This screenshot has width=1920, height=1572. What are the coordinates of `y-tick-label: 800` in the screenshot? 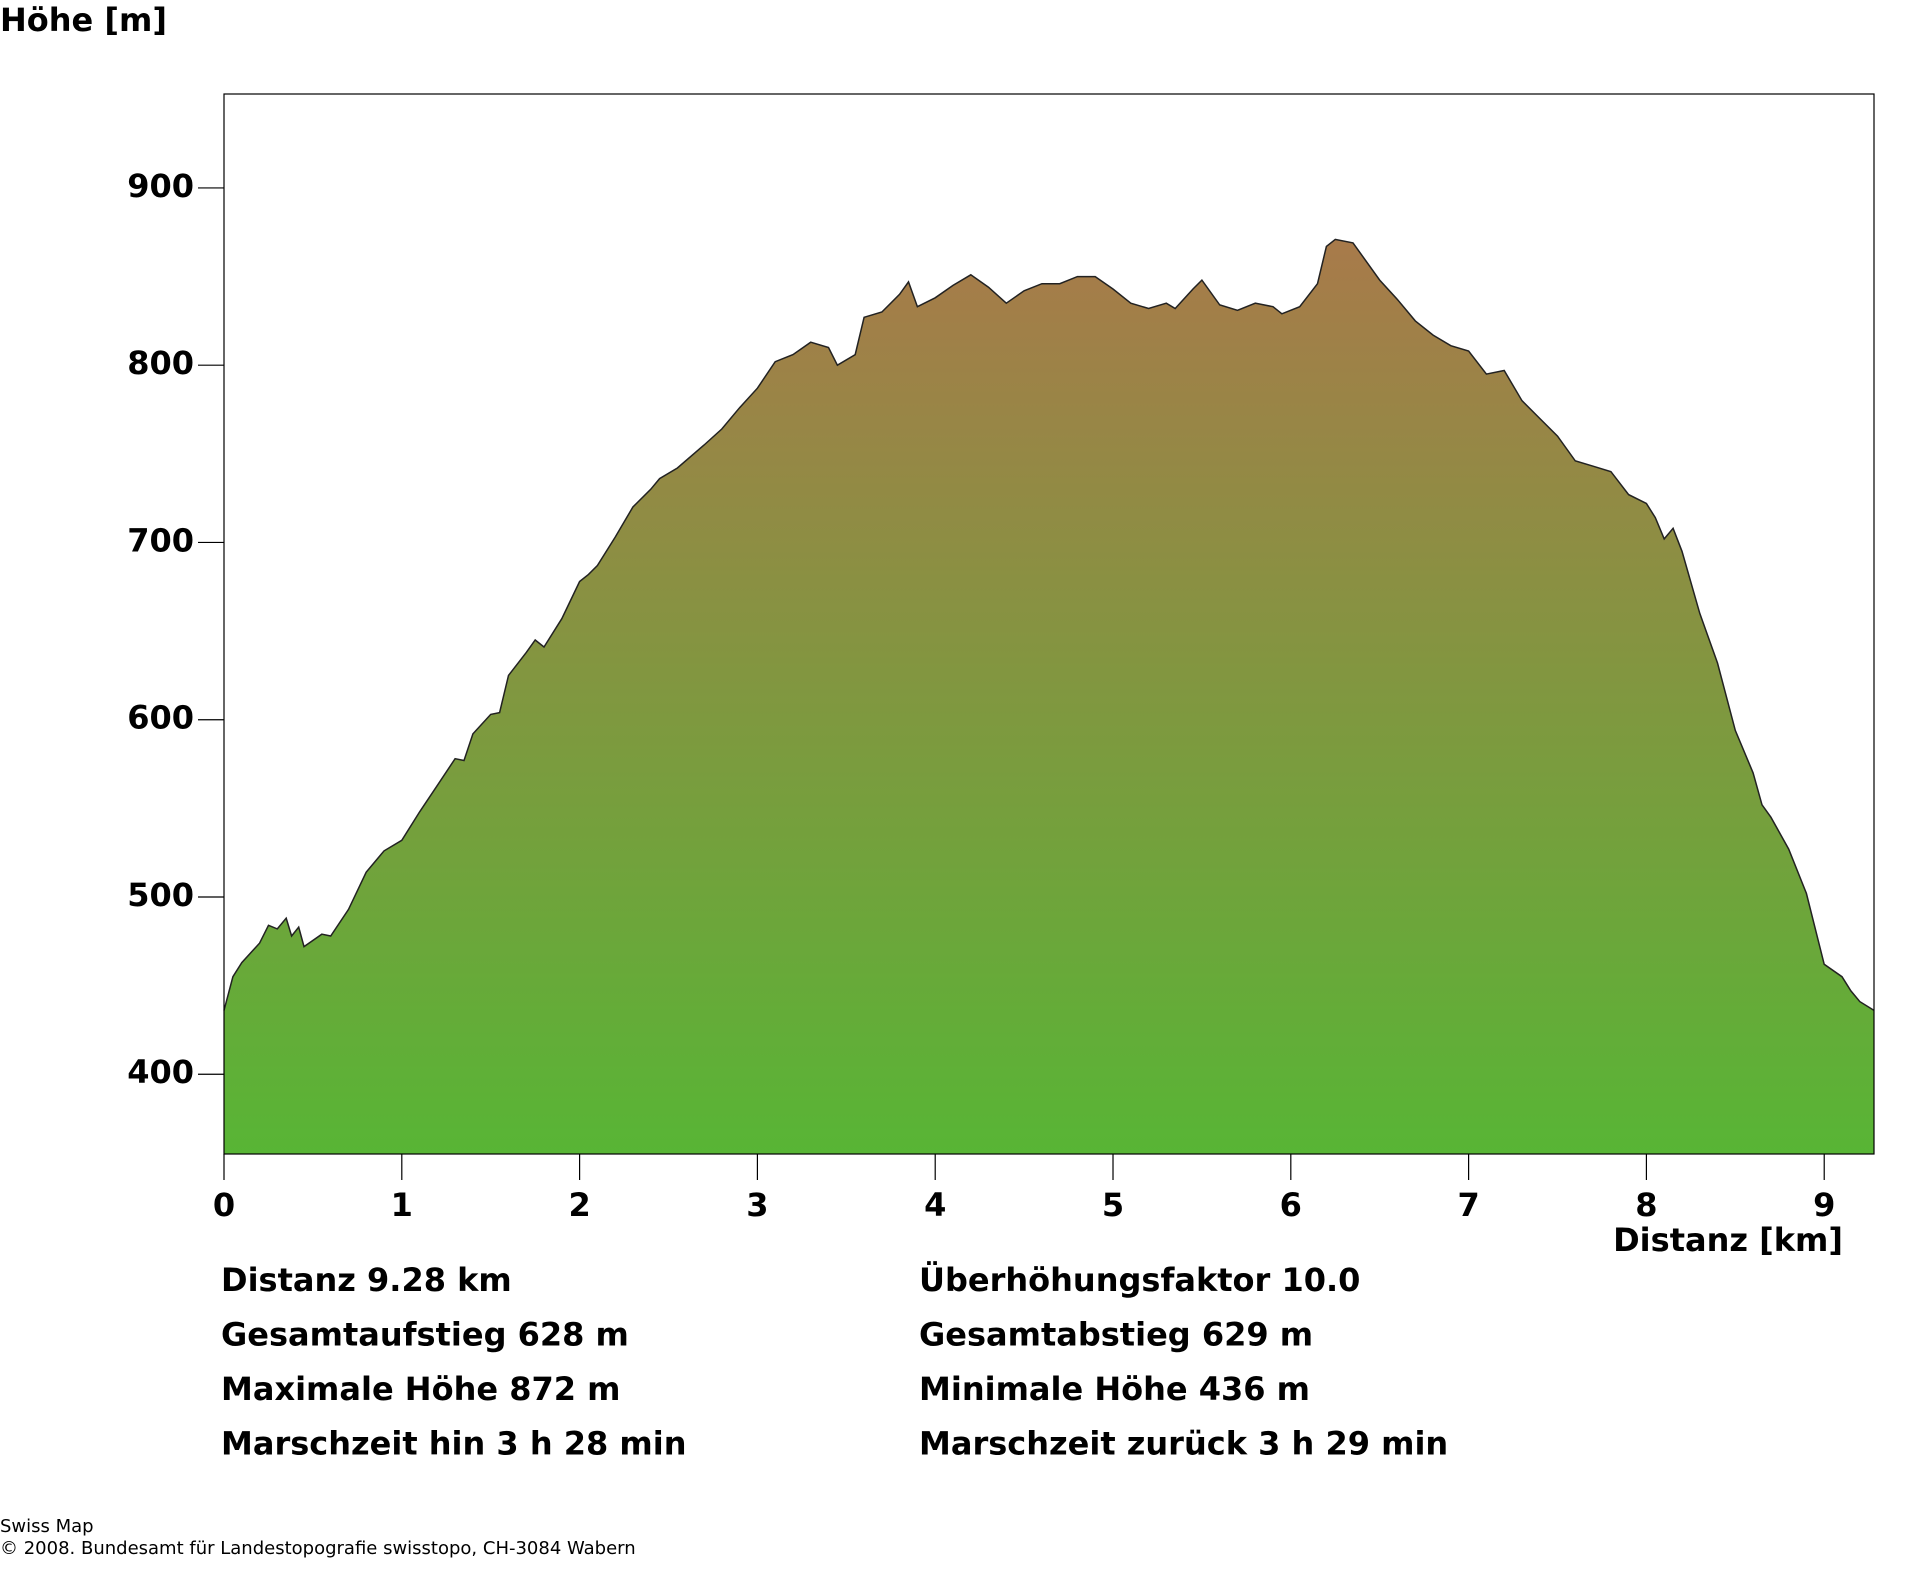 It's located at (160, 363).